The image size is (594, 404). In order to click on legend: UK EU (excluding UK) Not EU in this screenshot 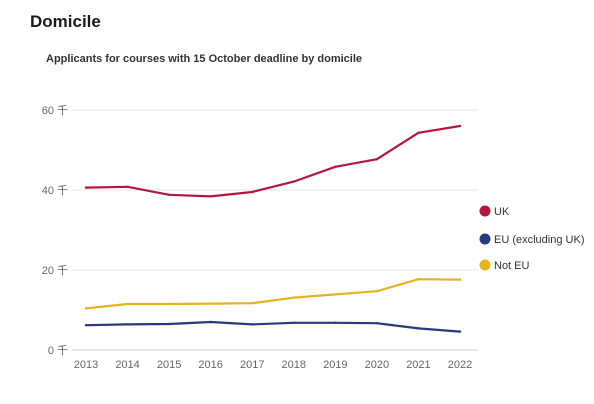, I will do `click(532, 239)`.